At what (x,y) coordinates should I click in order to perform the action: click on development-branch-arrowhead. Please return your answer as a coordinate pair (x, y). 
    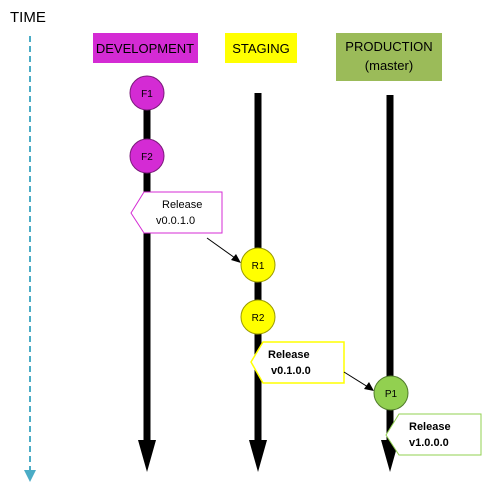
    Looking at the image, I should click on (147, 456).